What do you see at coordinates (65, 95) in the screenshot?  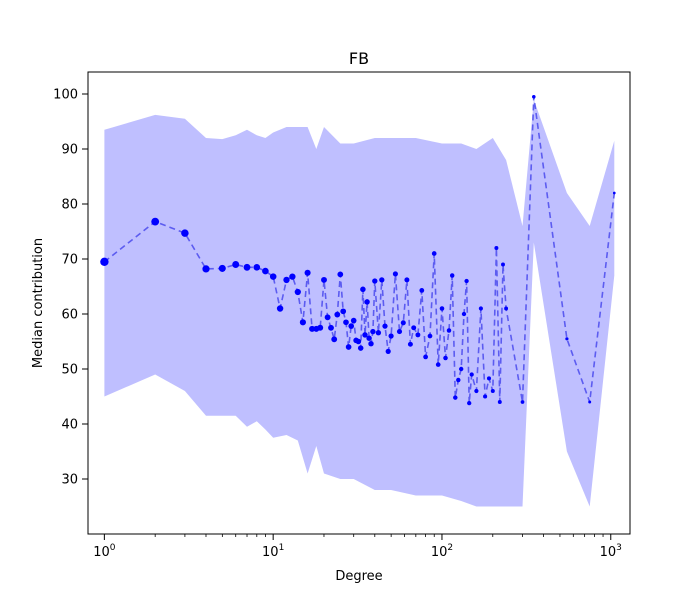 I see `y-tick-label: 100` at bounding box center [65, 95].